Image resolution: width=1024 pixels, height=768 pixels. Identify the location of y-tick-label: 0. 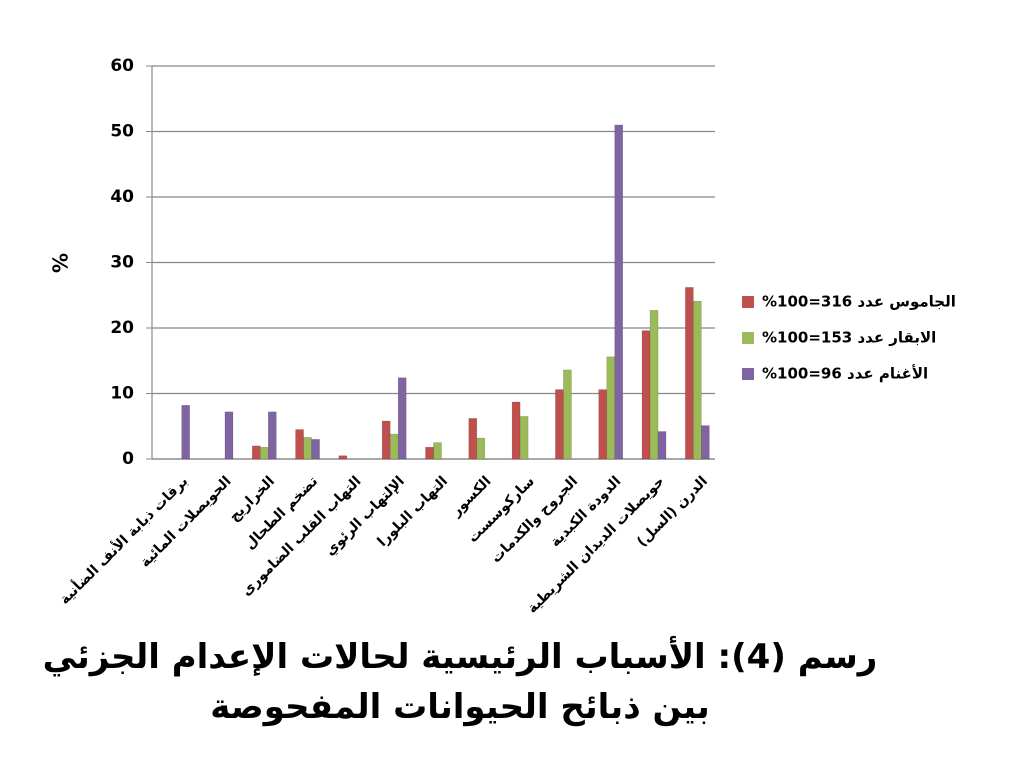
(128, 459).